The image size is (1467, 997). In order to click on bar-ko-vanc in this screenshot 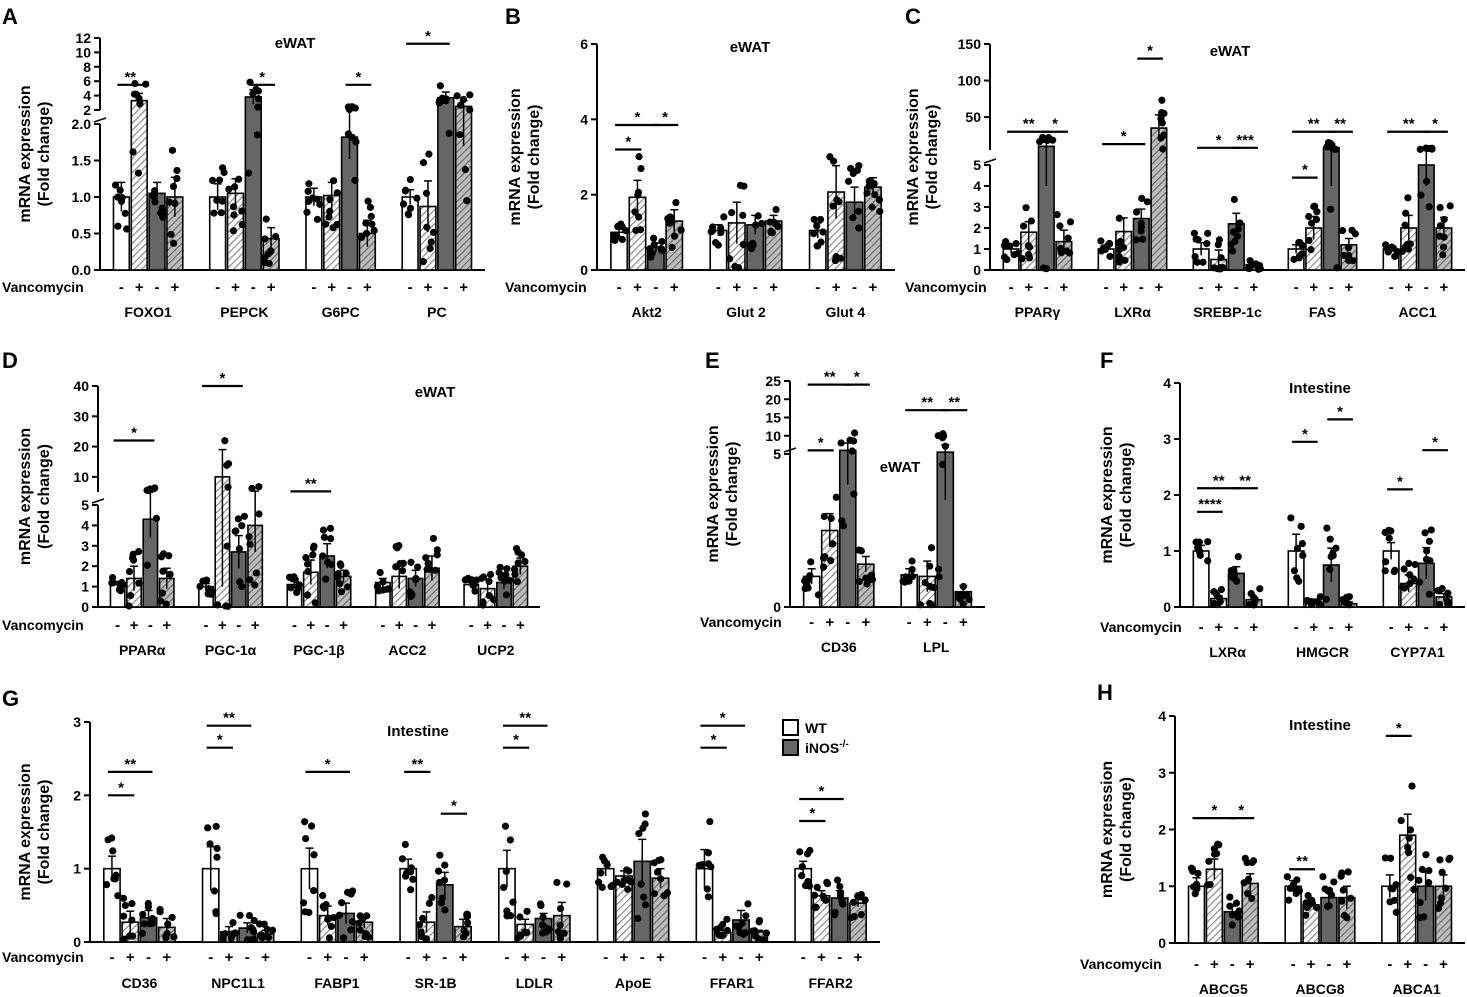, I will do `click(660, 910)`.